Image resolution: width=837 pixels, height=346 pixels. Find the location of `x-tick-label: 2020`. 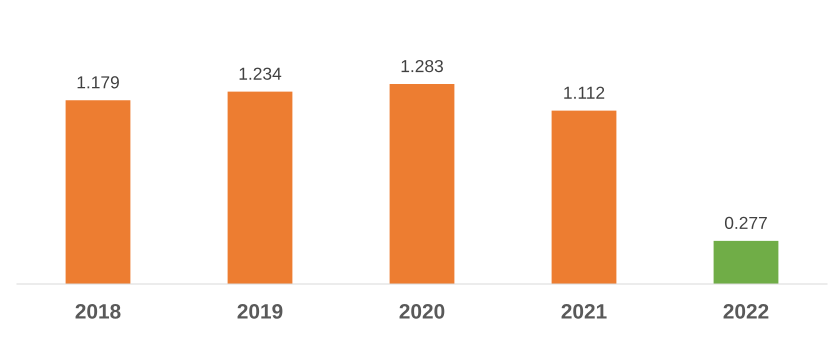

x-tick-label: 2020 is located at coordinates (422, 311).